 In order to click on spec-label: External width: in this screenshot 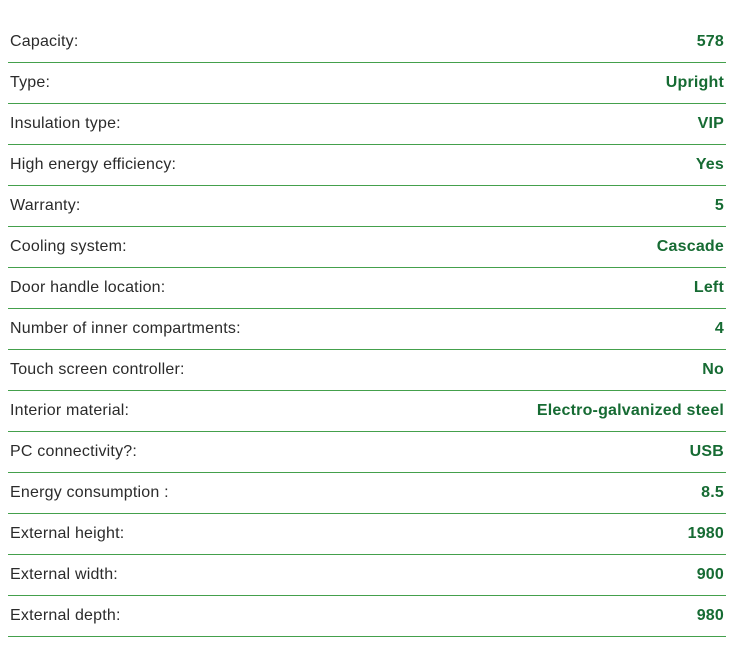, I will do `click(64, 574)`.